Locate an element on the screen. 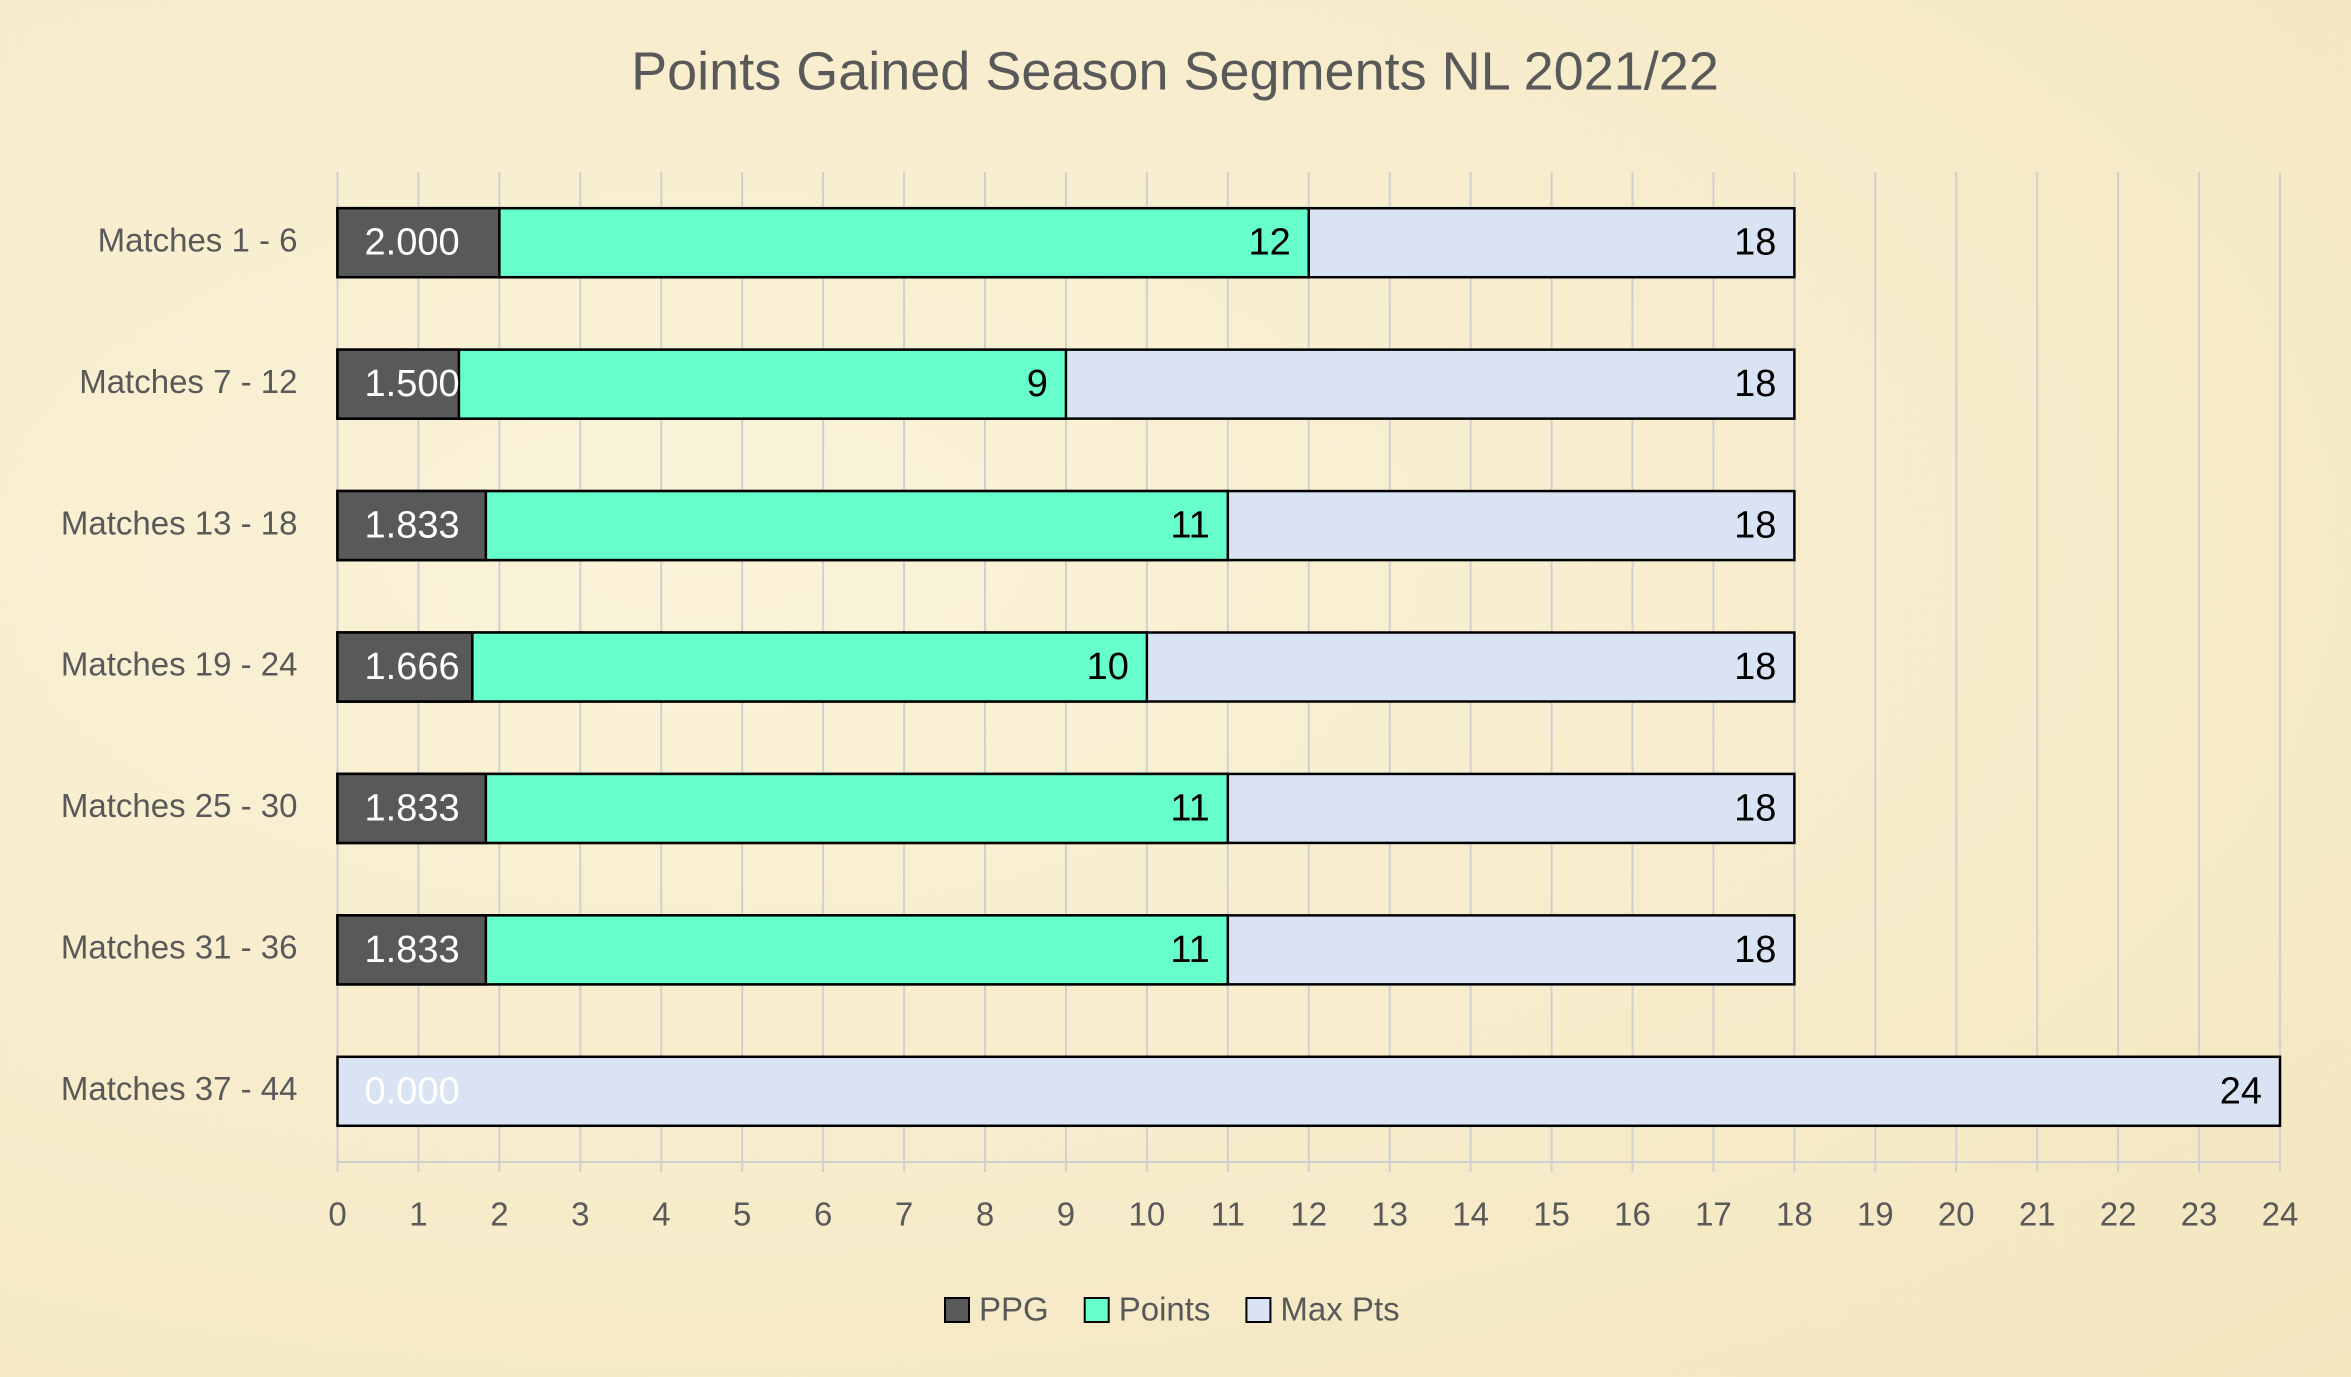  y-tick-label: Matches 31 - 36 is located at coordinates (179, 947).